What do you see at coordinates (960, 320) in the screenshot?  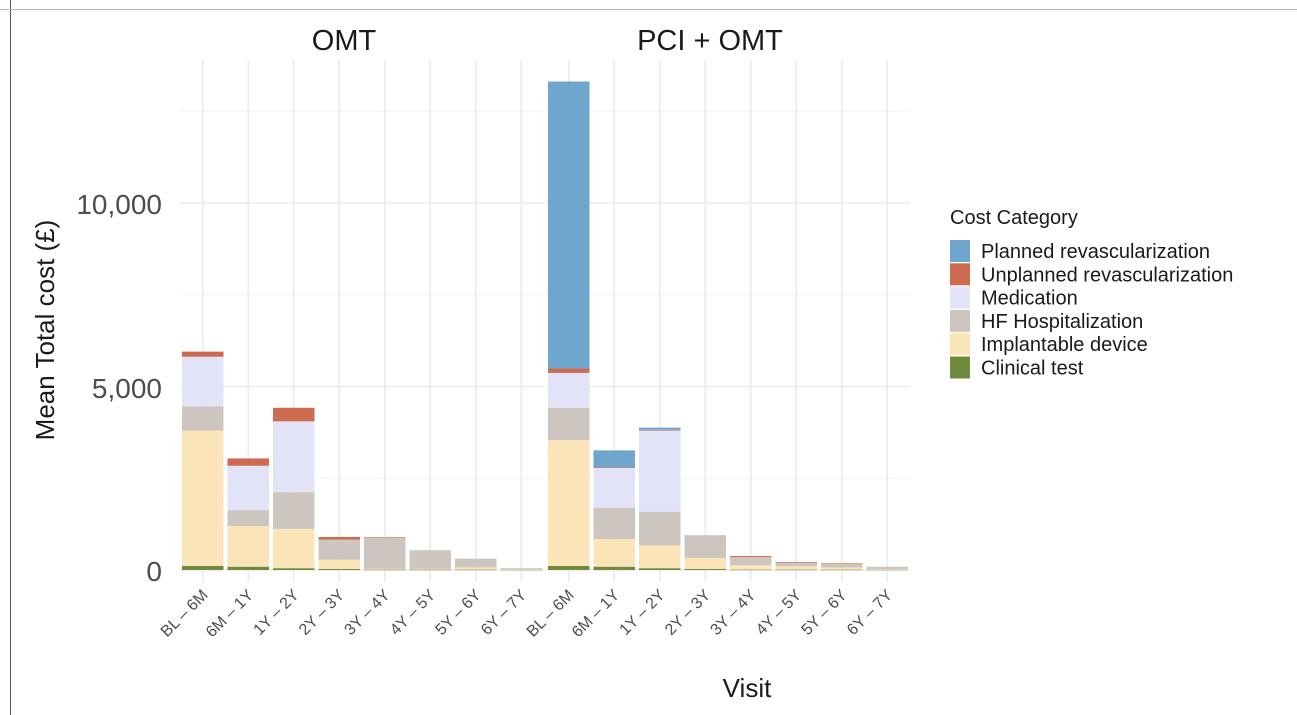 I see `legend-key-hf-hospitalization` at bounding box center [960, 320].